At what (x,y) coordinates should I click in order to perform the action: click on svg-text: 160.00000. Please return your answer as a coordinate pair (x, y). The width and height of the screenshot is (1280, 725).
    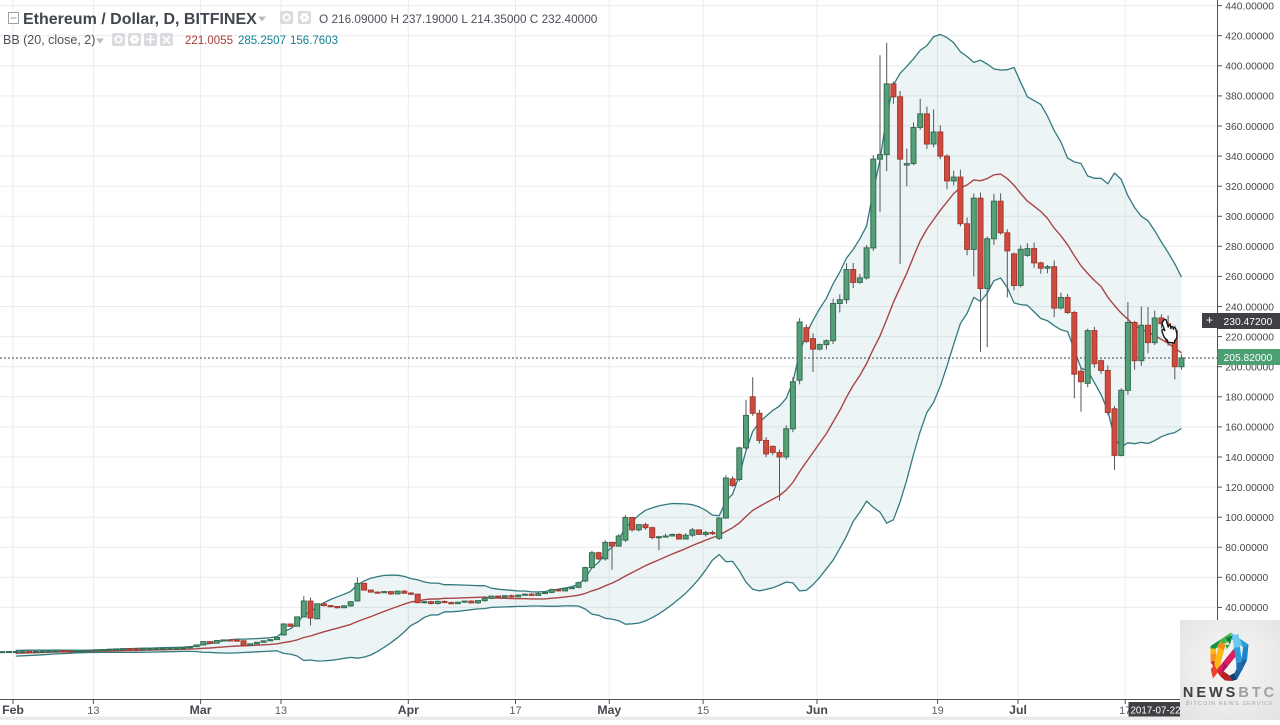
    Looking at the image, I should click on (1249, 428).